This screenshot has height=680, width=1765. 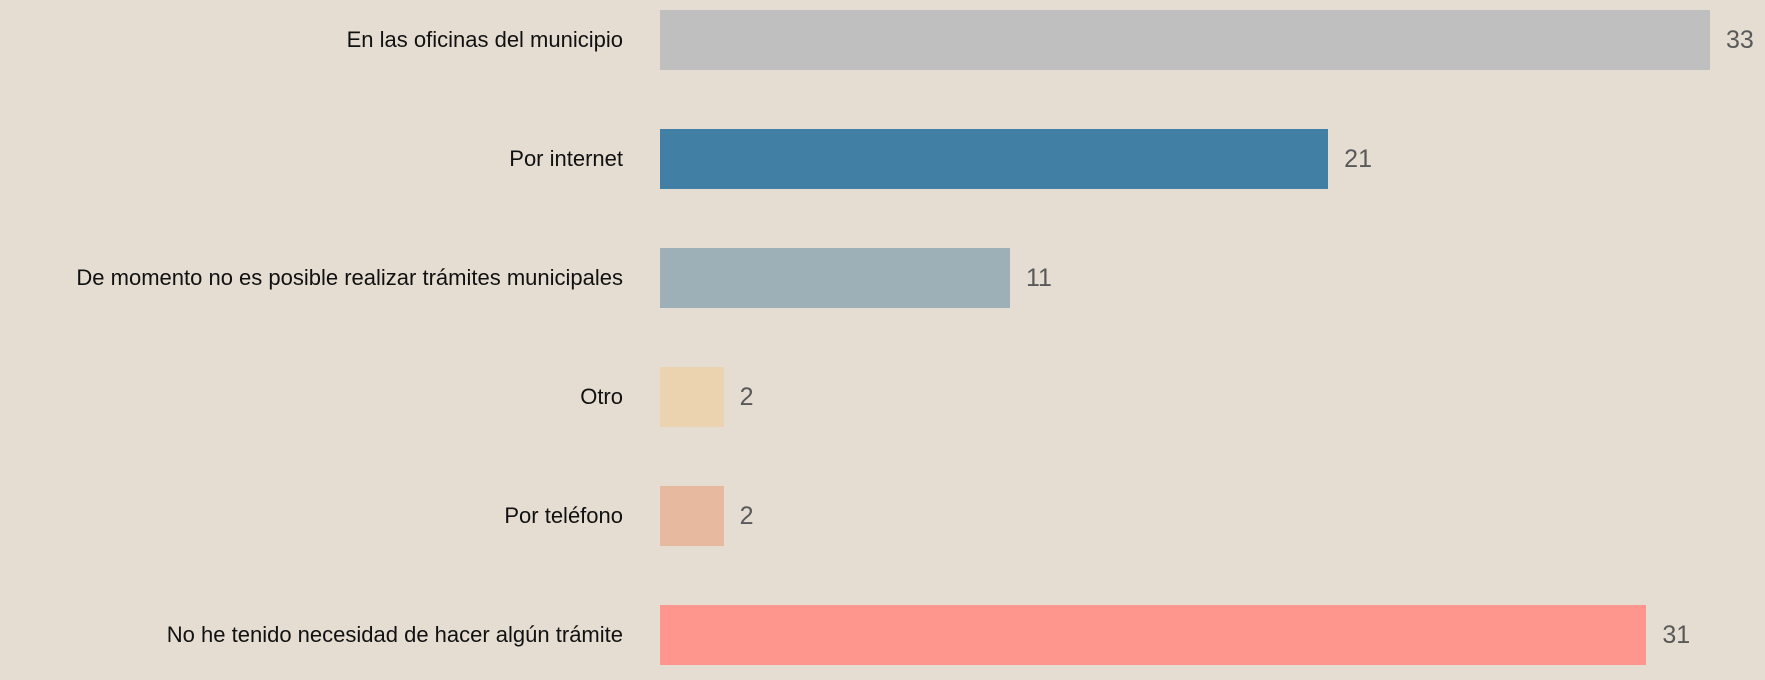 I want to click on category-label: En las oficinas del municipio, so click(x=484, y=39).